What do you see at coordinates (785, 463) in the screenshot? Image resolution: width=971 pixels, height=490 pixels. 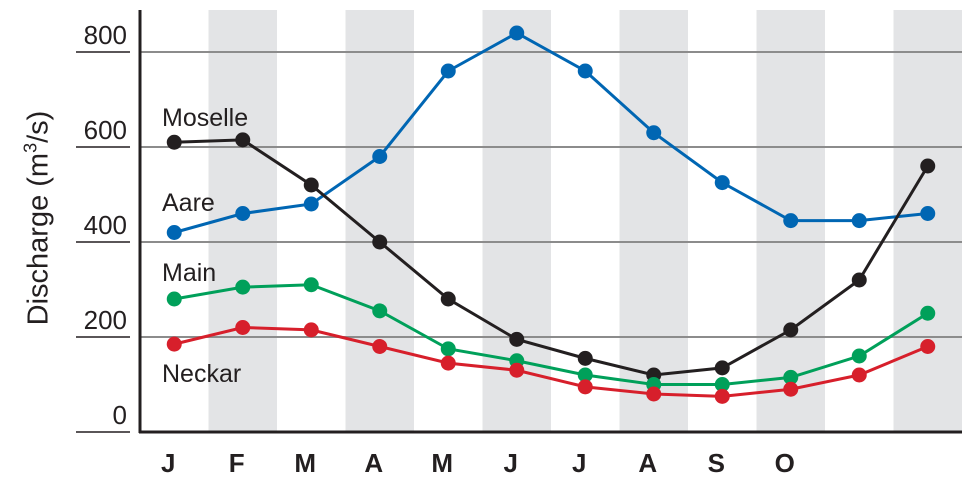 I see `x-tick-label: O` at bounding box center [785, 463].